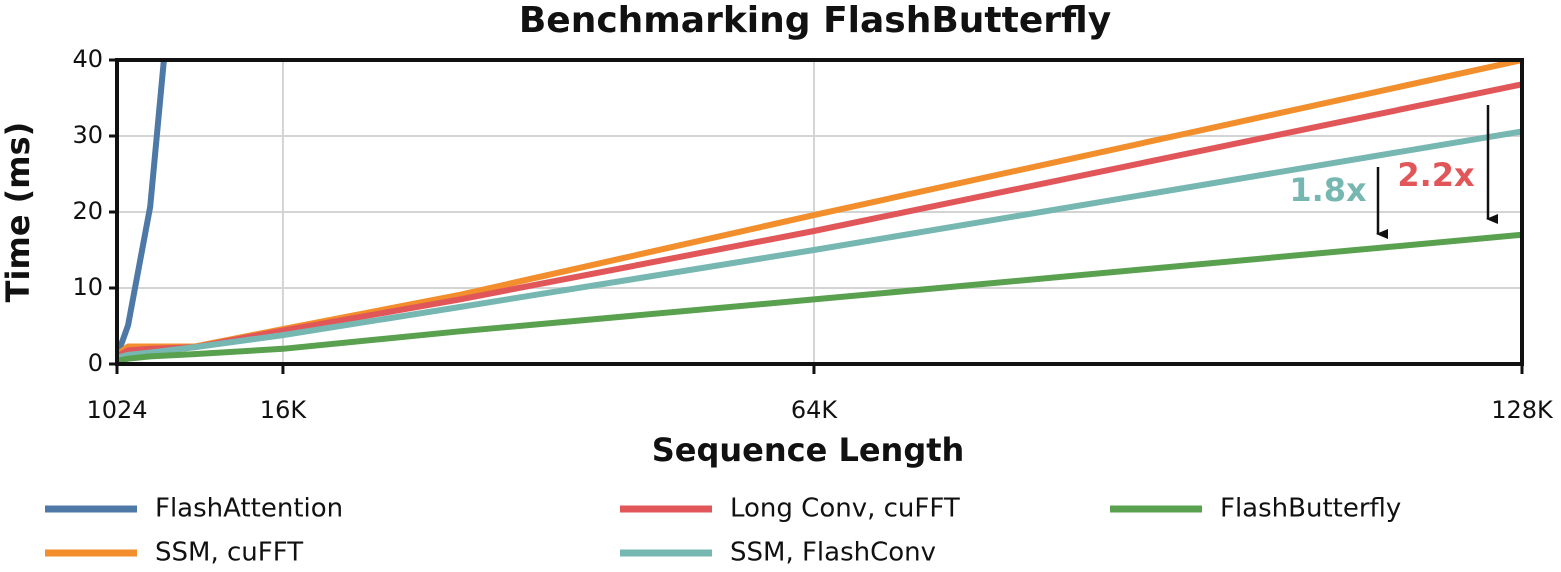 The width and height of the screenshot is (1561, 572). I want to click on y-axis-label: Time (ms), so click(18, 212).